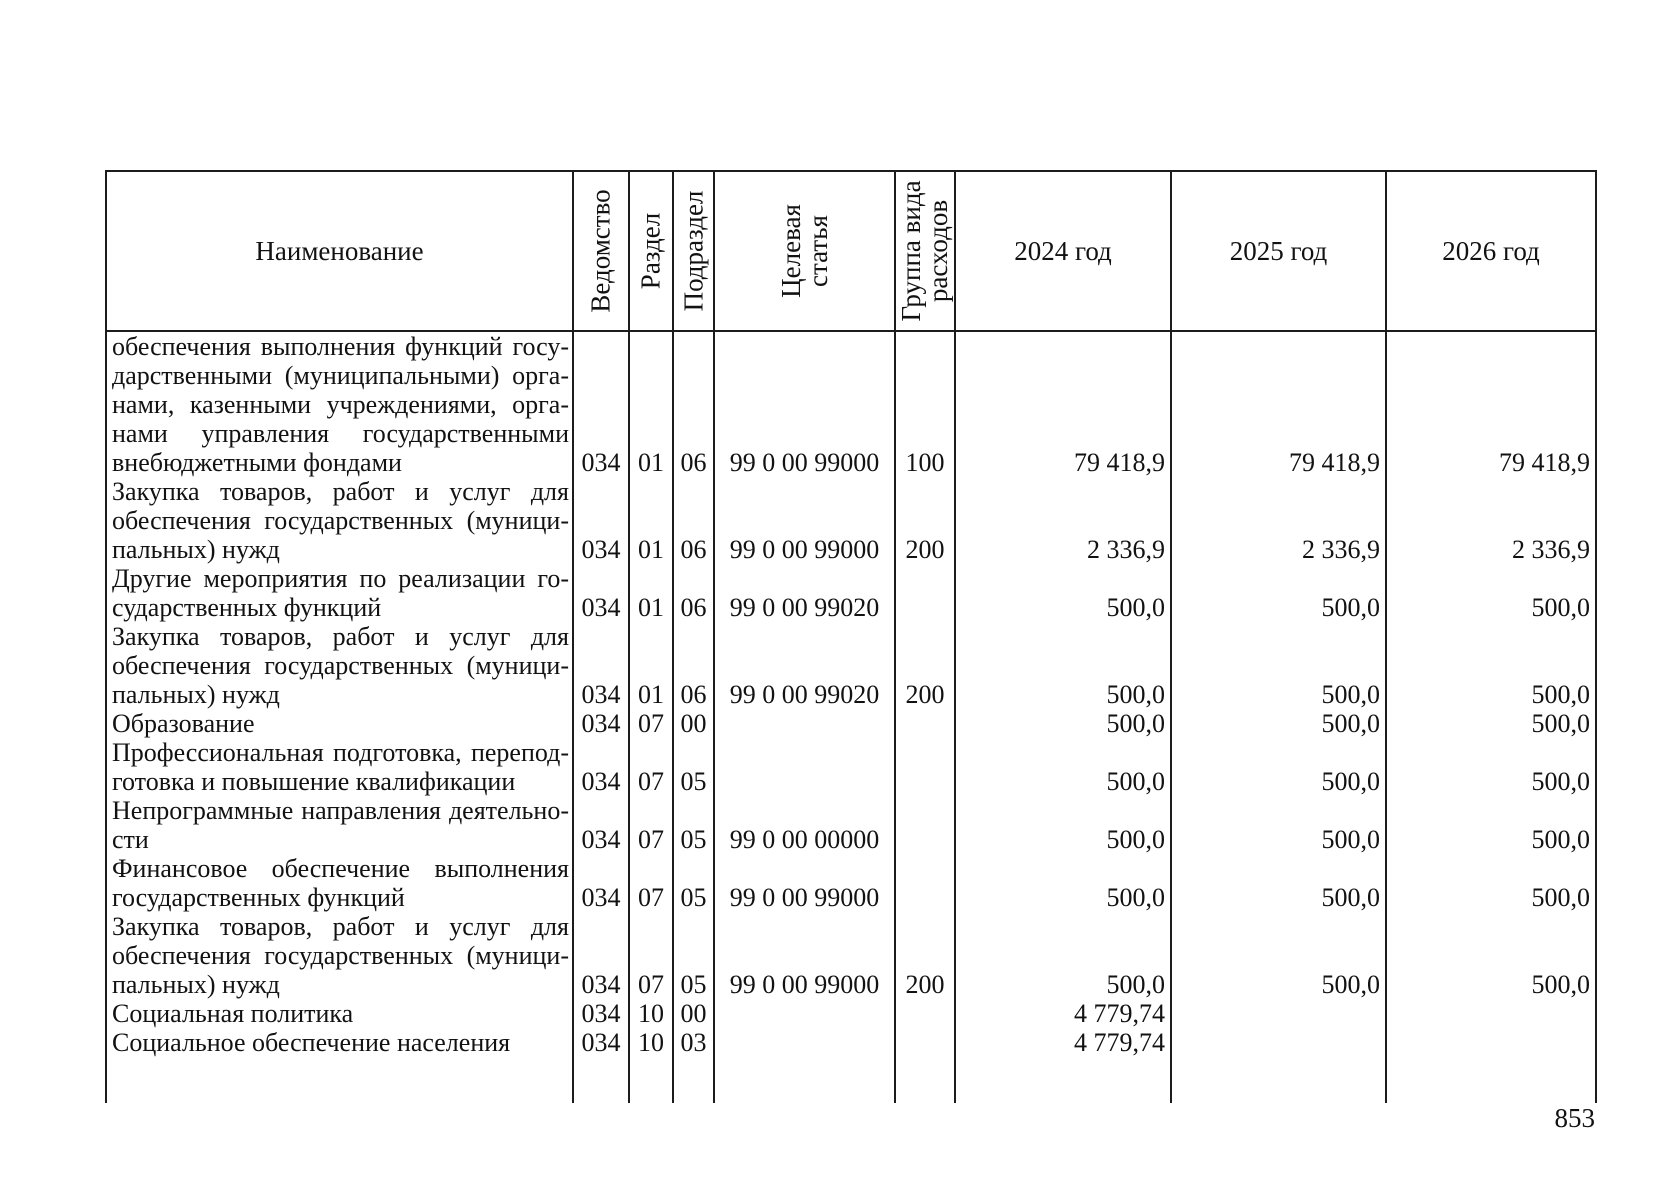  What do you see at coordinates (340, 868) in the screenshot?
I see `name-text-line: Финансовое обеспечение выполнения` at bounding box center [340, 868].